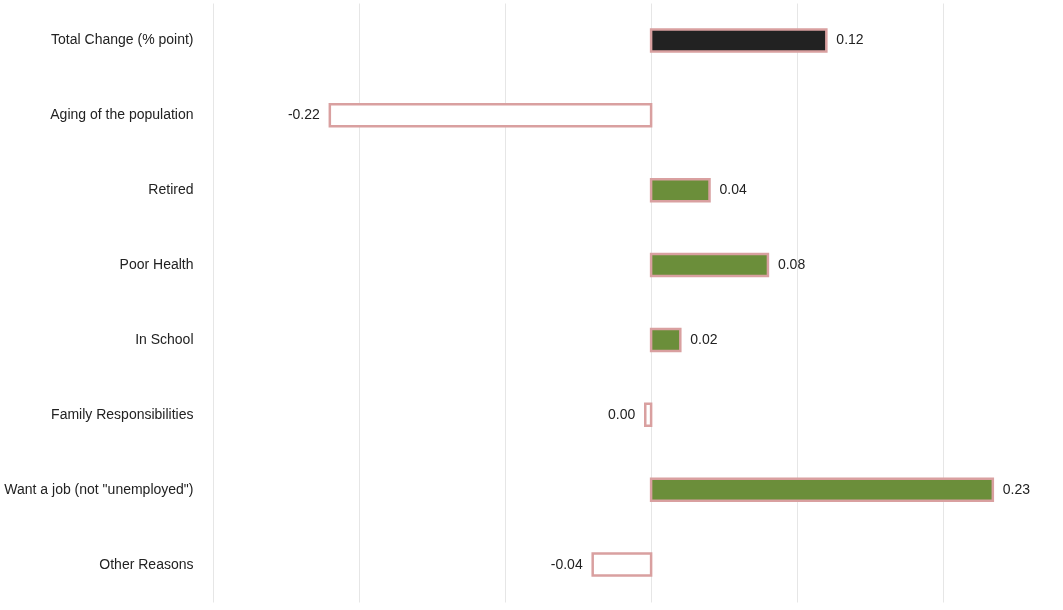  I want to click on data-label: 0.08, so click(791, 264).